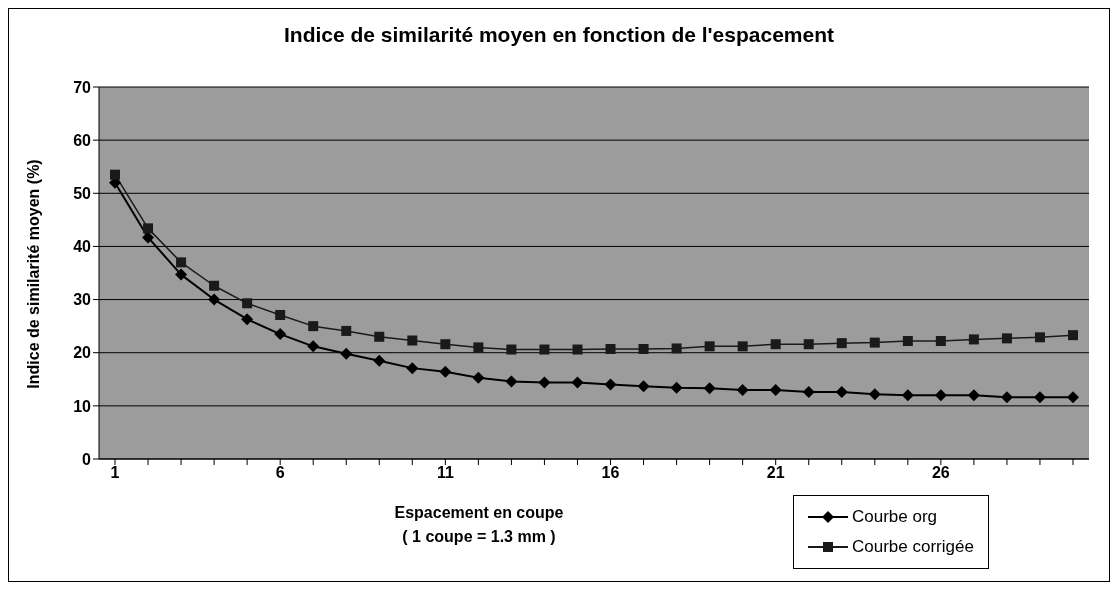 Image resolution: width=1119 pixels, height=590 pixels. What do you see at coordinates (895, 517) in the screenshot?
I see `legend-label: Courbe org` at bounding box center [895, 517].